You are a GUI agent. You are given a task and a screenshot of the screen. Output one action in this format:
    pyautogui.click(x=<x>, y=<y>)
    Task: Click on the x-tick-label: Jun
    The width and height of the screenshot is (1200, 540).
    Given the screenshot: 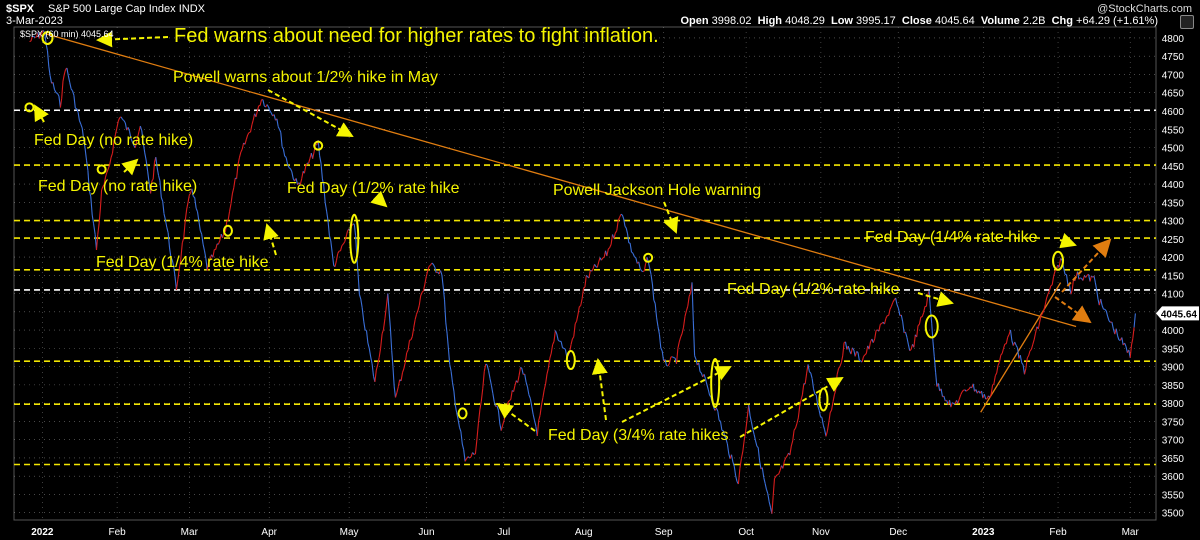 What is the action you would take?
    pyautogui.click(x=426, y=532)
    